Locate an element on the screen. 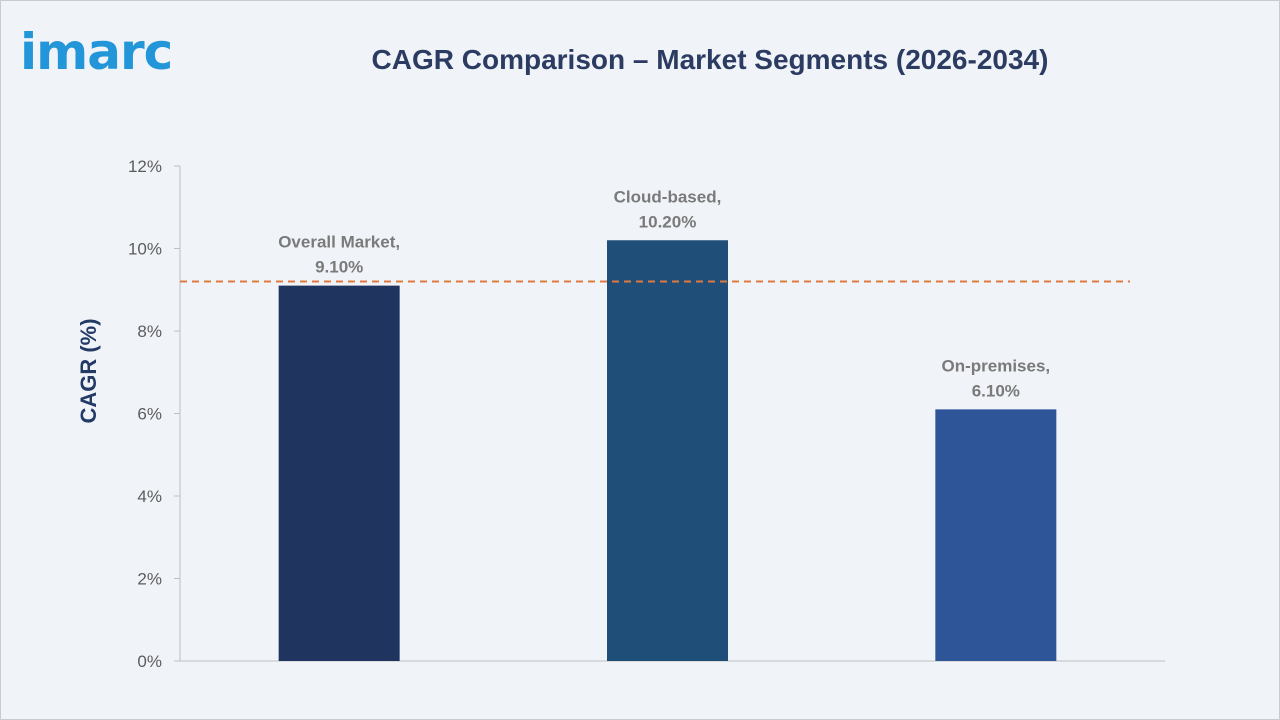 The image size is (1280, 720). data-label: 10.20% is located at coordinates (668, 221).